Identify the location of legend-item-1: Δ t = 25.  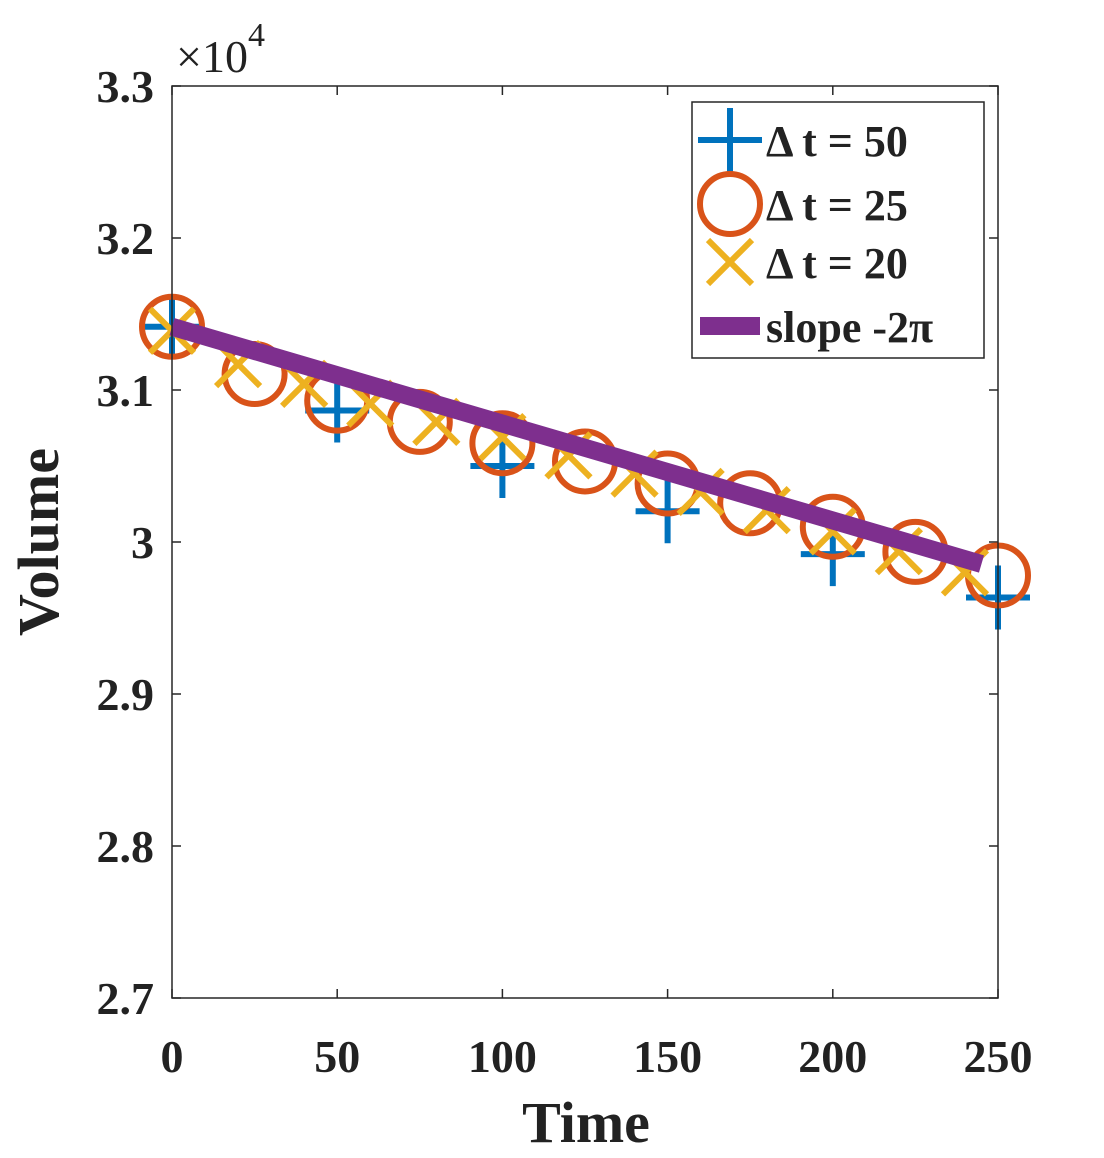
(802, 204).